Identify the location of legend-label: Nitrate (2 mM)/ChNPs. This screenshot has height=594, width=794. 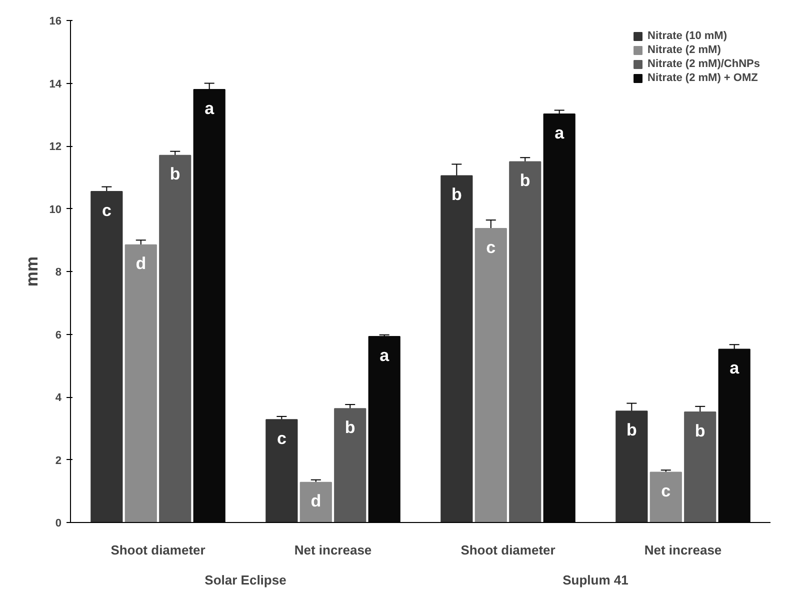
(704, 64).